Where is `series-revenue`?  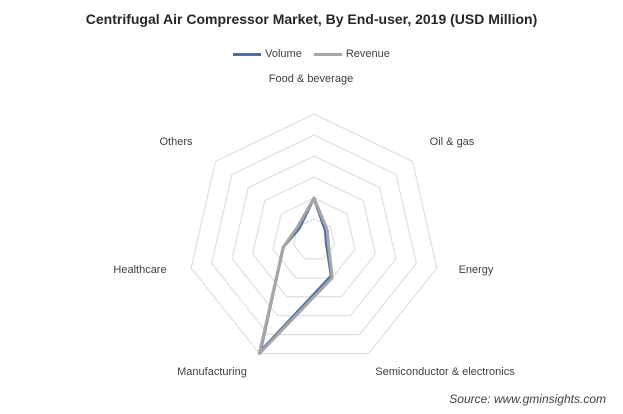
series-revenue is located at coordinates (295, 276).